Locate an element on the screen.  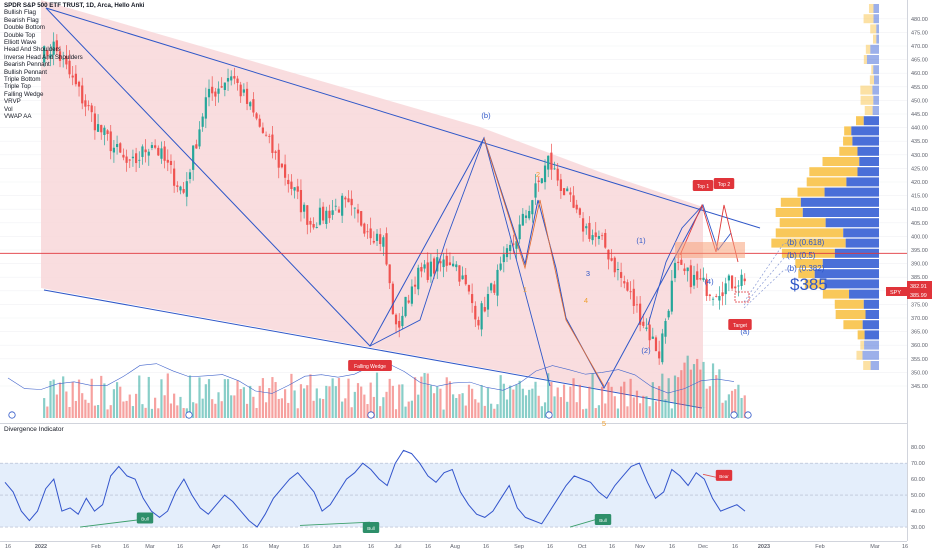
time-tick-14: Aug is located at coordinates (455, 547).